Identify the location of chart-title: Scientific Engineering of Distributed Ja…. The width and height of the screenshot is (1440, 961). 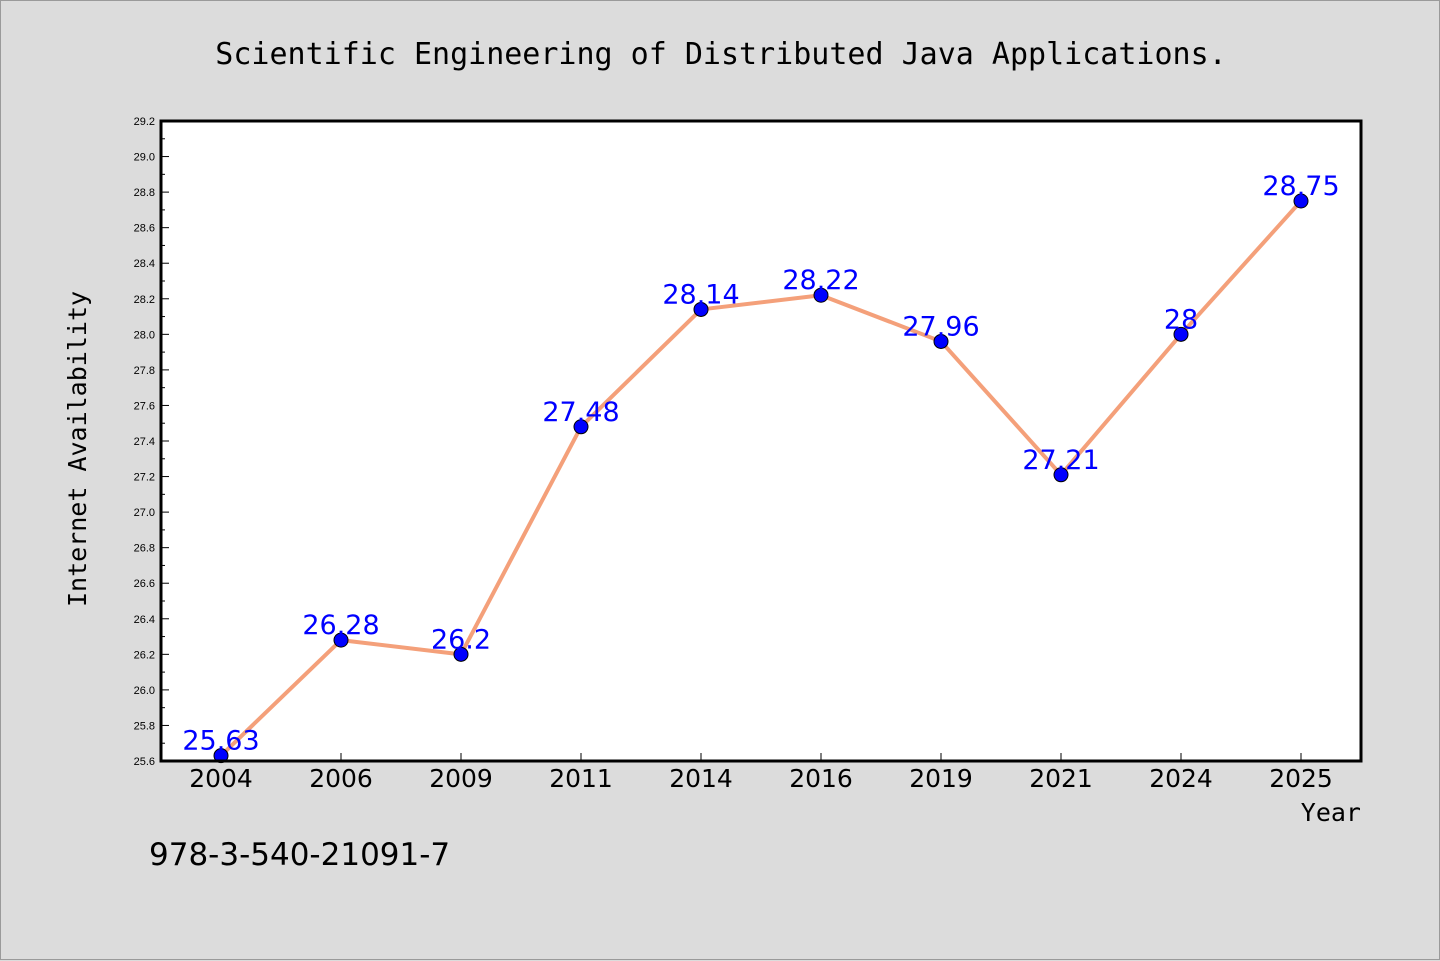
(720, 54).